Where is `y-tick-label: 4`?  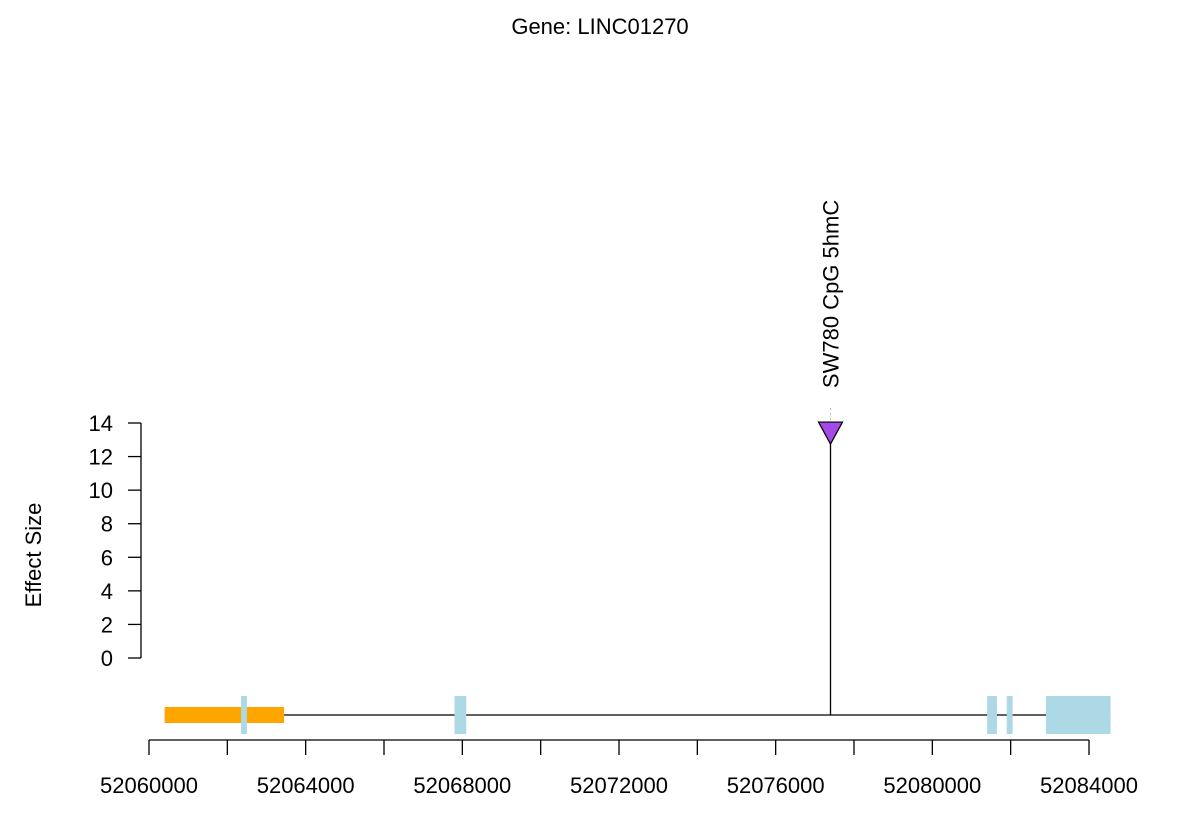 y-tick-label: 4 is located at coordinates (107, 591).